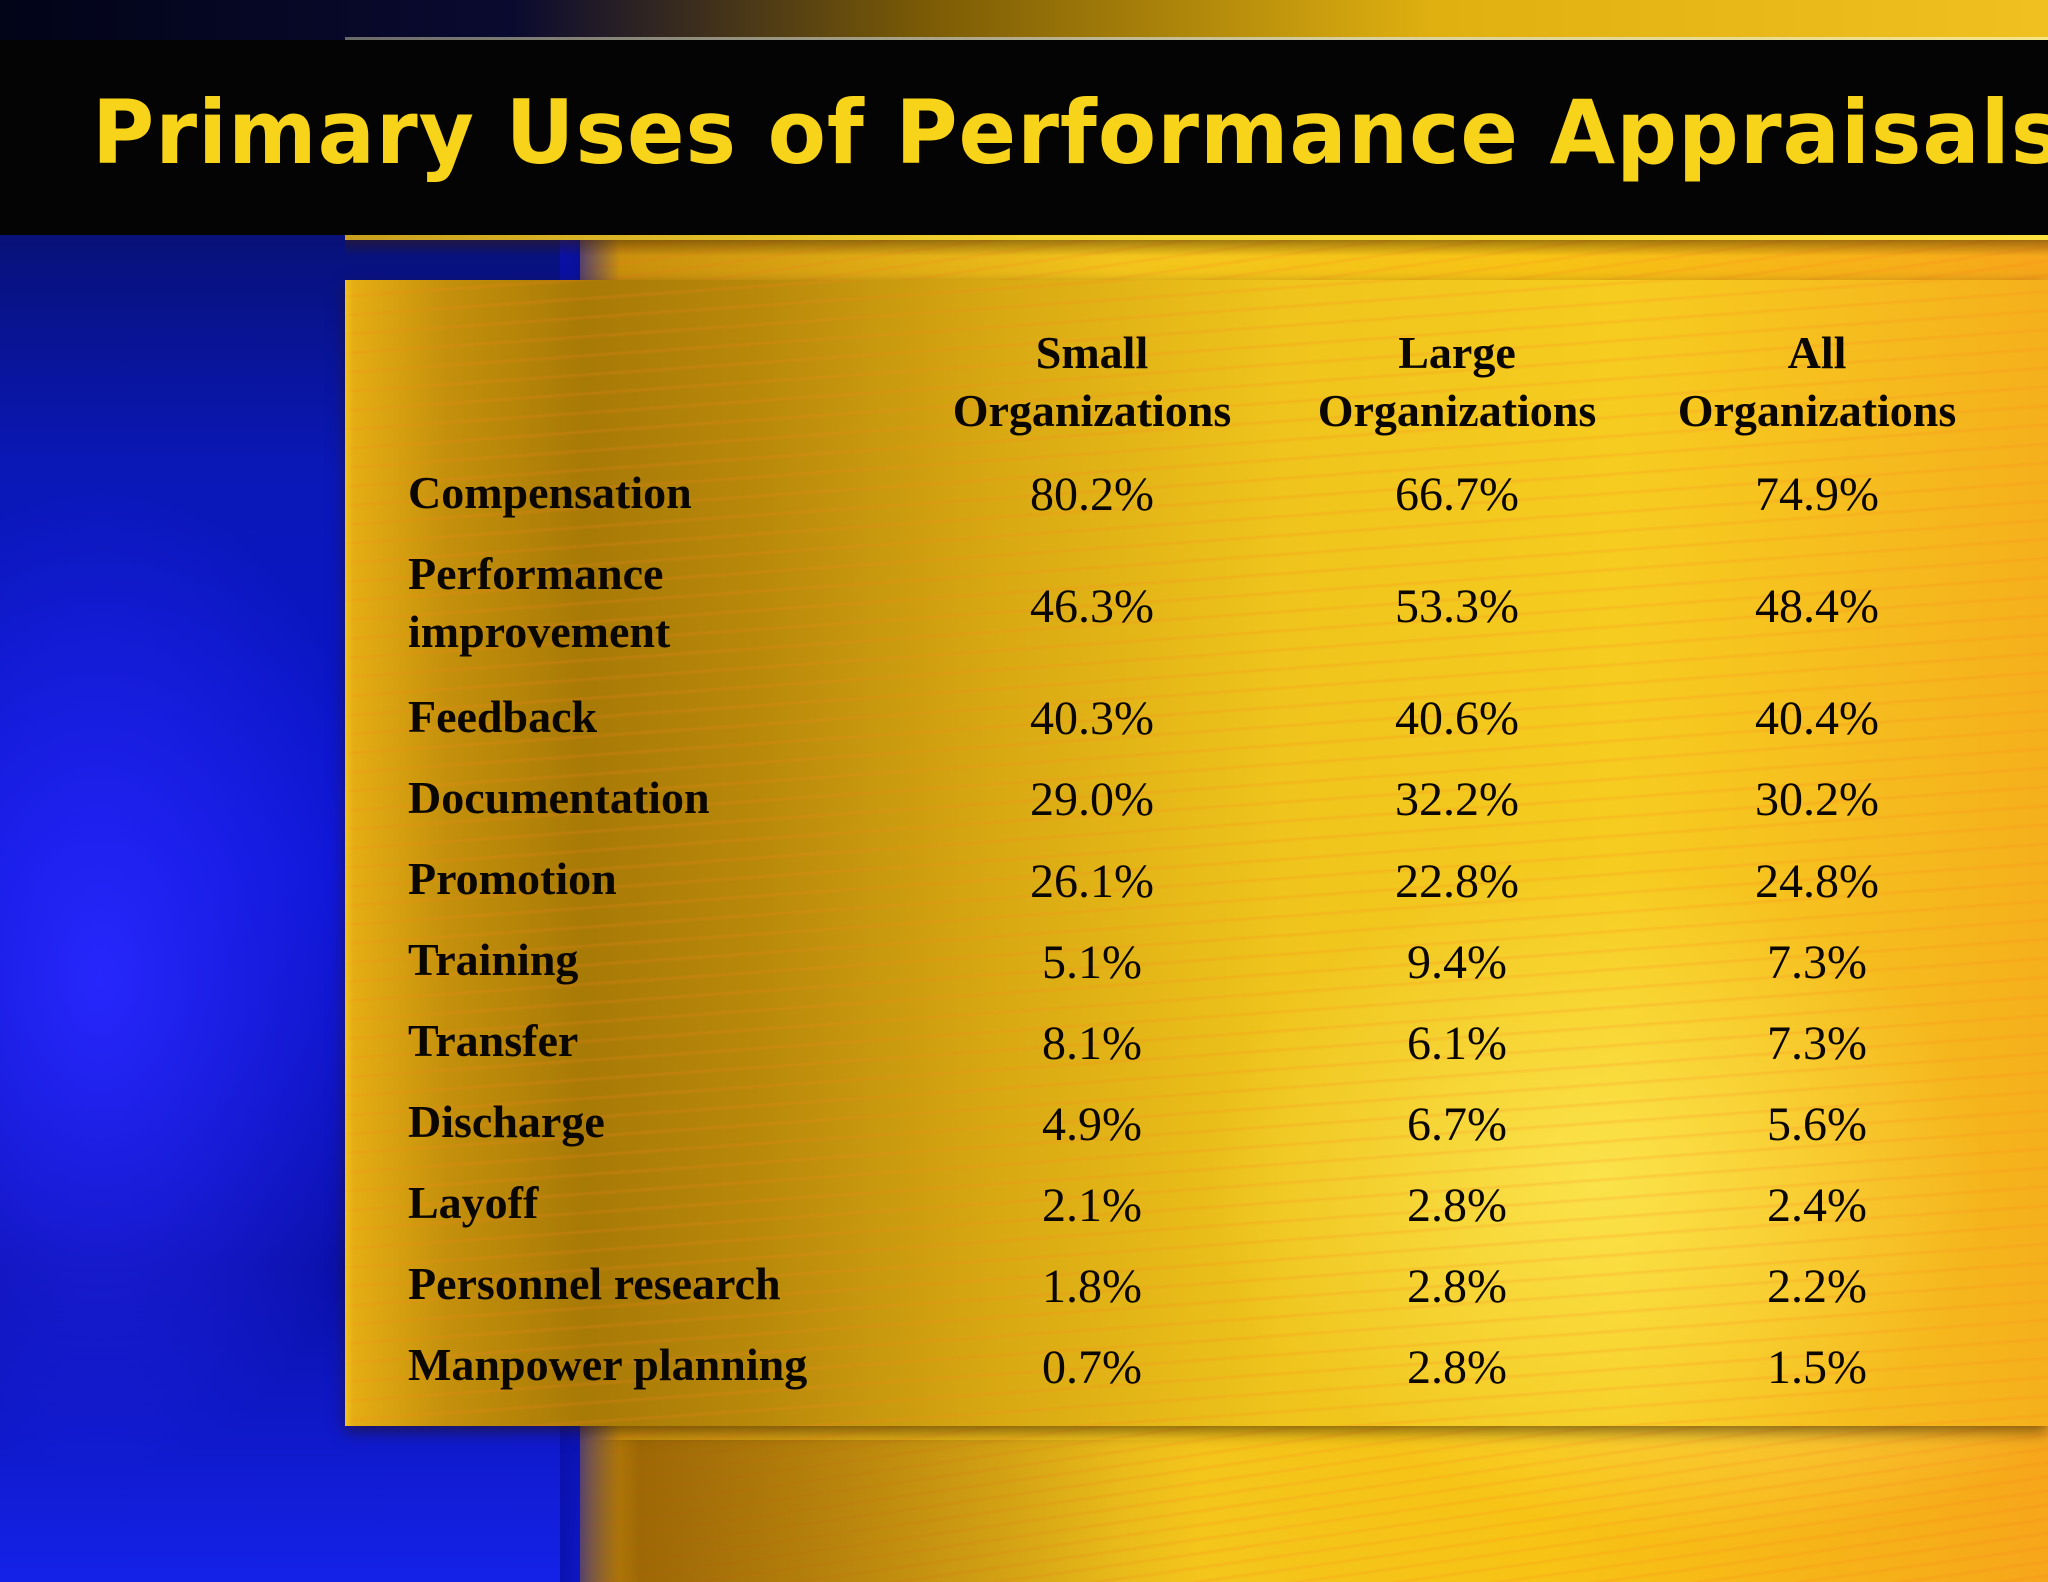 This screenshot has height=1582, width=2048. What do you see at coordinates (1817, 352) in the screenshot?
I see `column-header-all-line1: All` at bounding box center [1817, 352].